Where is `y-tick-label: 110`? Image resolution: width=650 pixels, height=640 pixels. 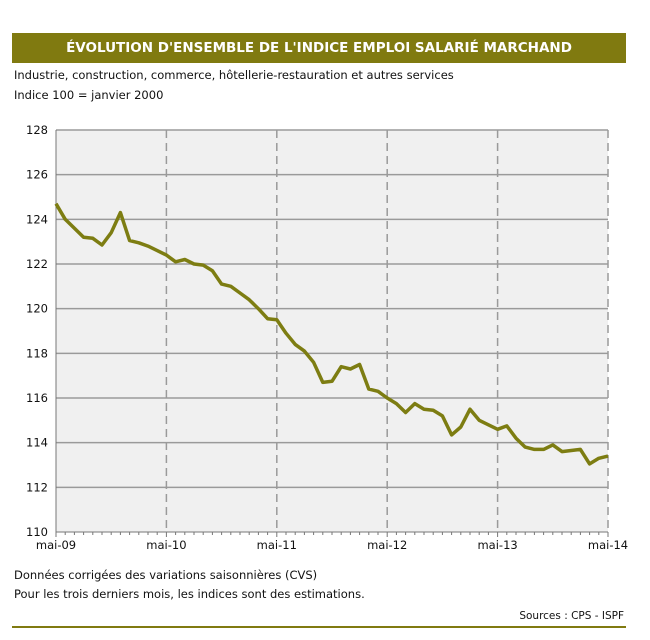
y-tick-label: 110 is located at coordinates (37, 532).